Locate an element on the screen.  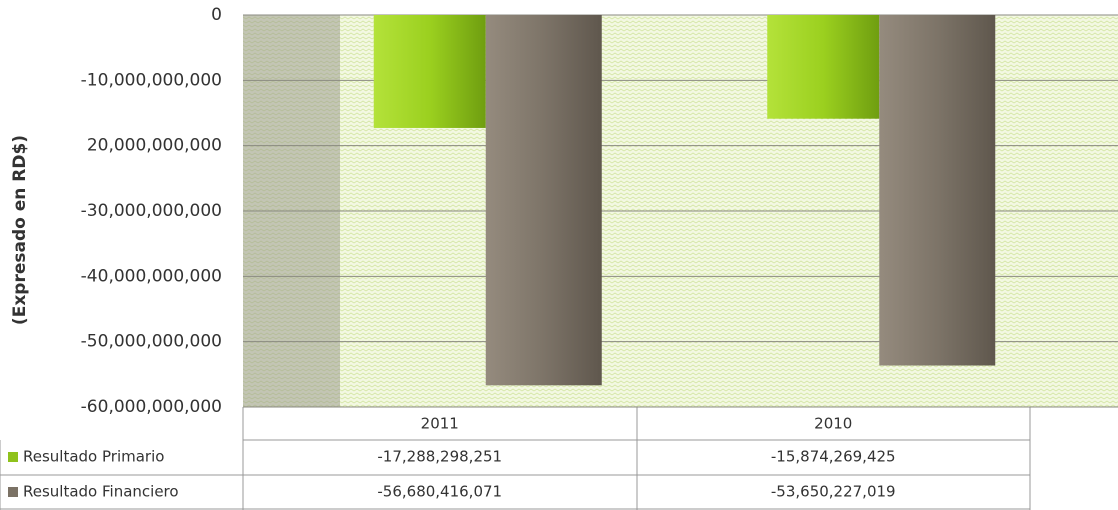
table-value: -15,874,269,425 is located at coordinates (833, 457).